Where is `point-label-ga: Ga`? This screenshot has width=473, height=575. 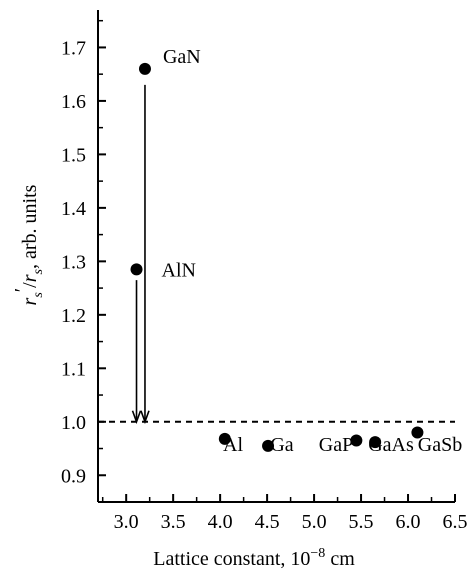
point-label-ga: Ga is located at coordinates (281, 445).